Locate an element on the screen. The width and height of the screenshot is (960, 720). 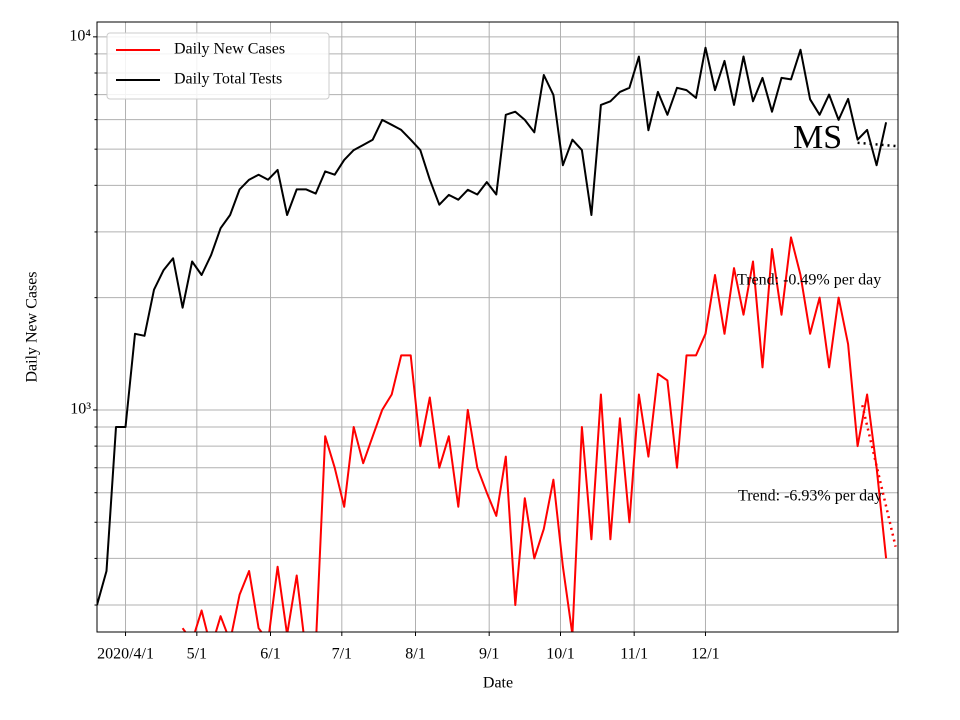
x-tick-label: 8/1 is located at coordinates (415, 654).